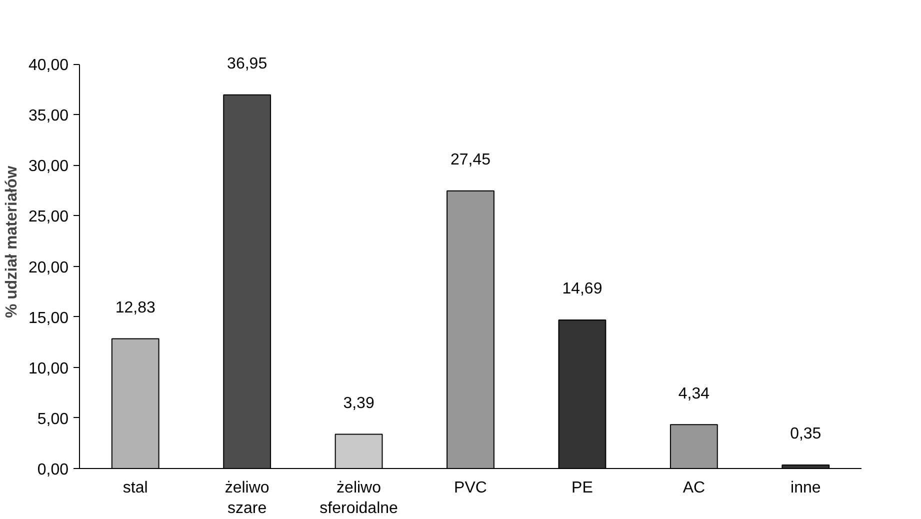 This screenshot has height=519, width=921. What do you see at coordinates (48, 116) in the screenshot?
I see `y-tick-label: 35,00` at bounding box center [48, 116].